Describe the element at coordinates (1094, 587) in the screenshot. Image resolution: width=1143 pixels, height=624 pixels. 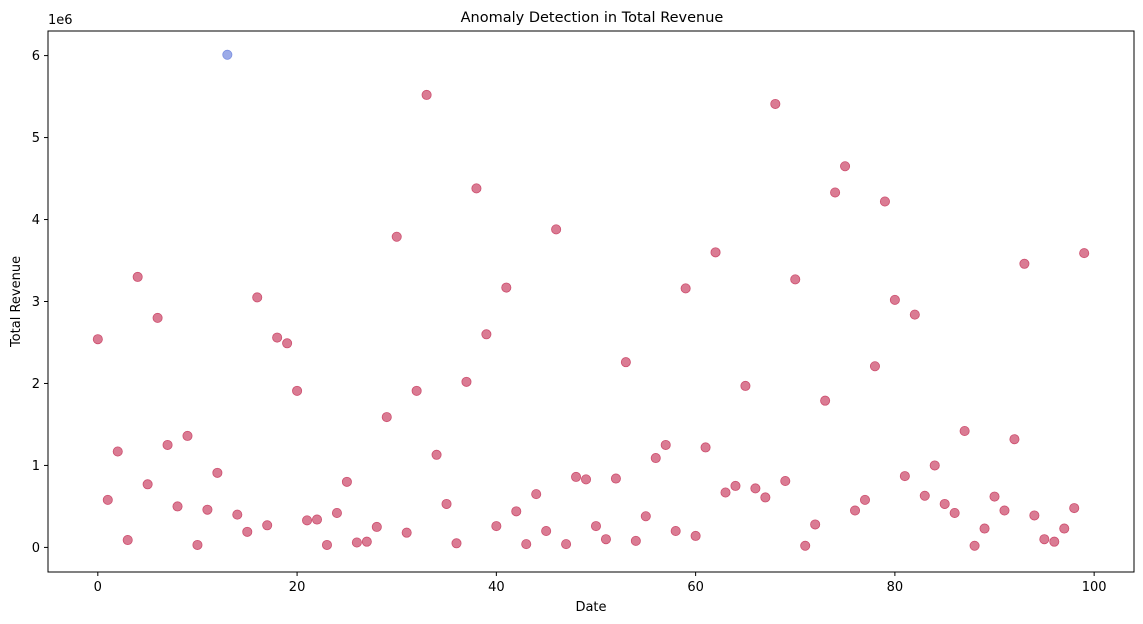
I see `x-tick-label: 100` at that location.